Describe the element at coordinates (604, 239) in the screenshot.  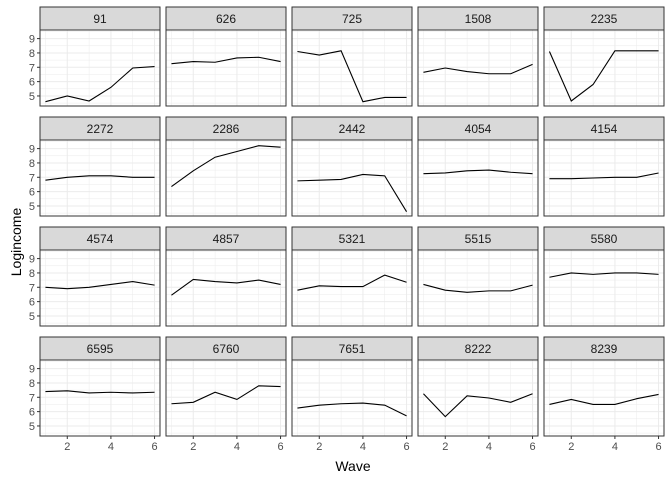
I see `facet-strip-label: 5580` at that location.